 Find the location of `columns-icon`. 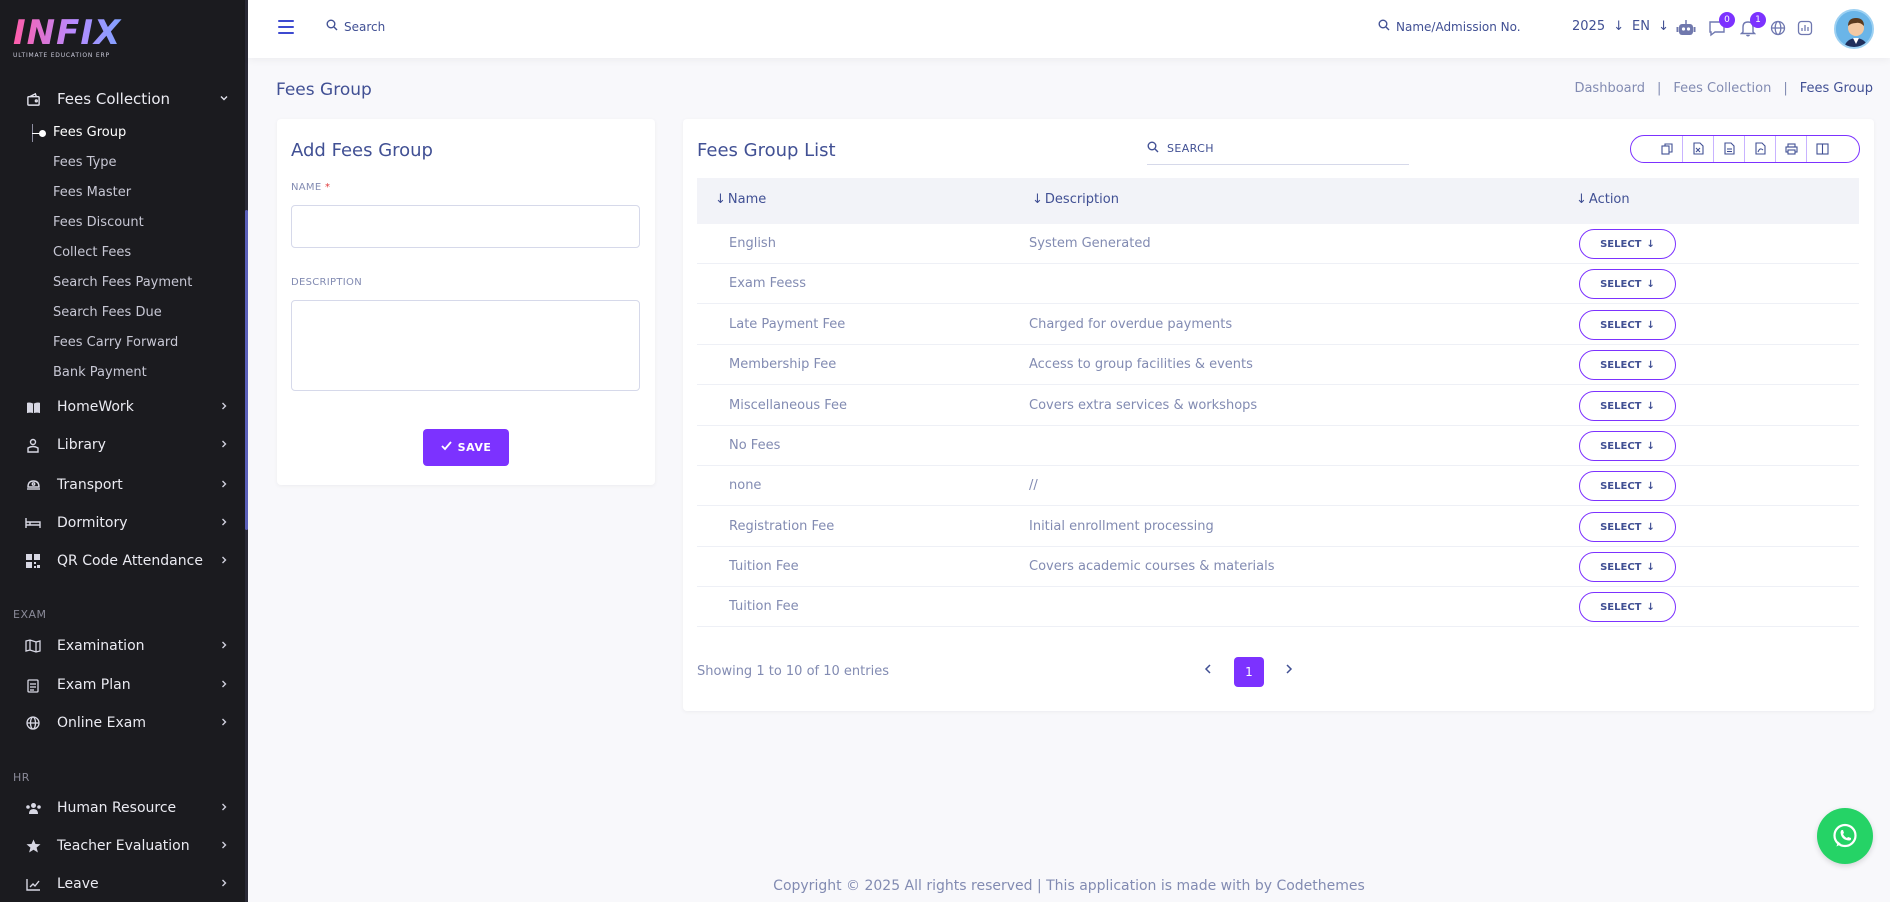

columns-icon is located at coordinates (1822, 149).